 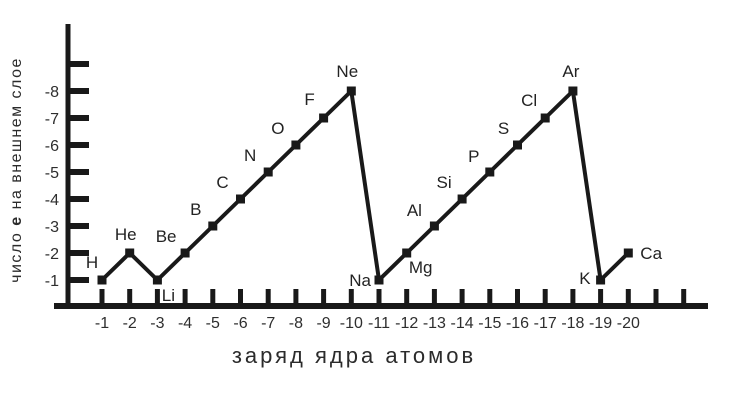 What do you see at coordinates (52, 173) in the screenshot?
I see `y-tick-label-5: -5` at bounding box center [52, 173].